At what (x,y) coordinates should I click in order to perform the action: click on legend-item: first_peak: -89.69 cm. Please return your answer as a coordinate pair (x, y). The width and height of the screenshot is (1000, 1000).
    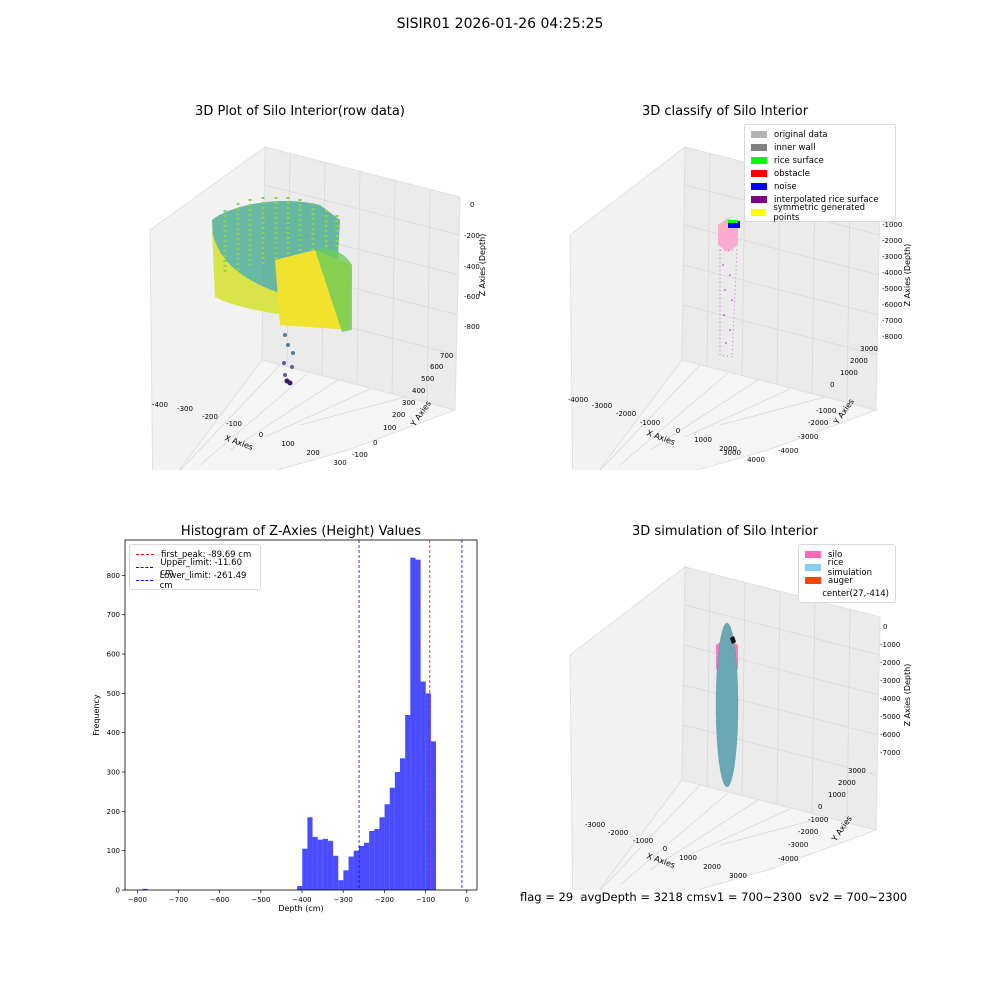
    Looking at the image, I should click on (195, 554).